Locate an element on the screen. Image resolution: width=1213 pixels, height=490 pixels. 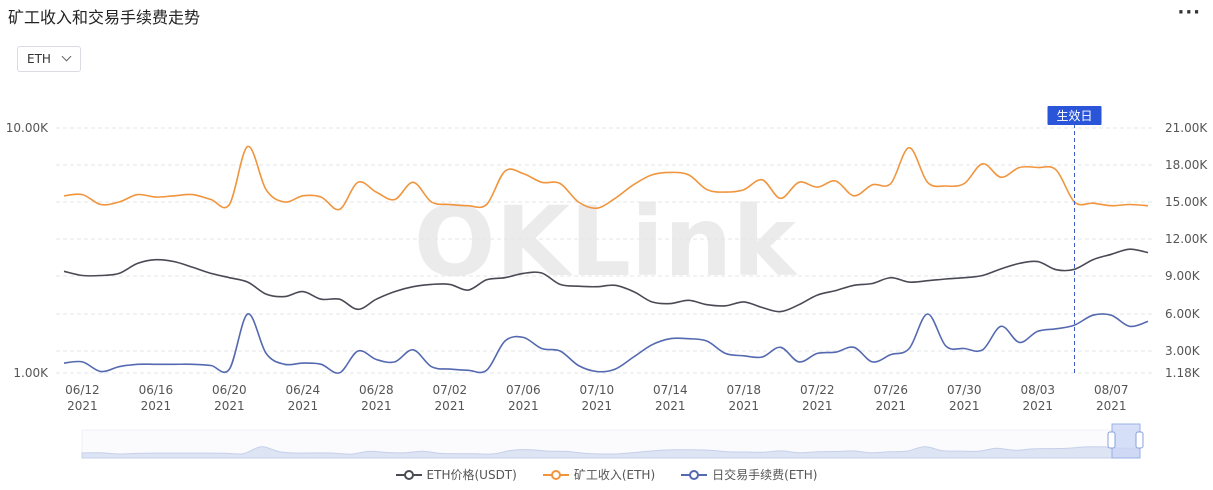
effective-date-label: 生效日 is located at coordinates (1075, 115).